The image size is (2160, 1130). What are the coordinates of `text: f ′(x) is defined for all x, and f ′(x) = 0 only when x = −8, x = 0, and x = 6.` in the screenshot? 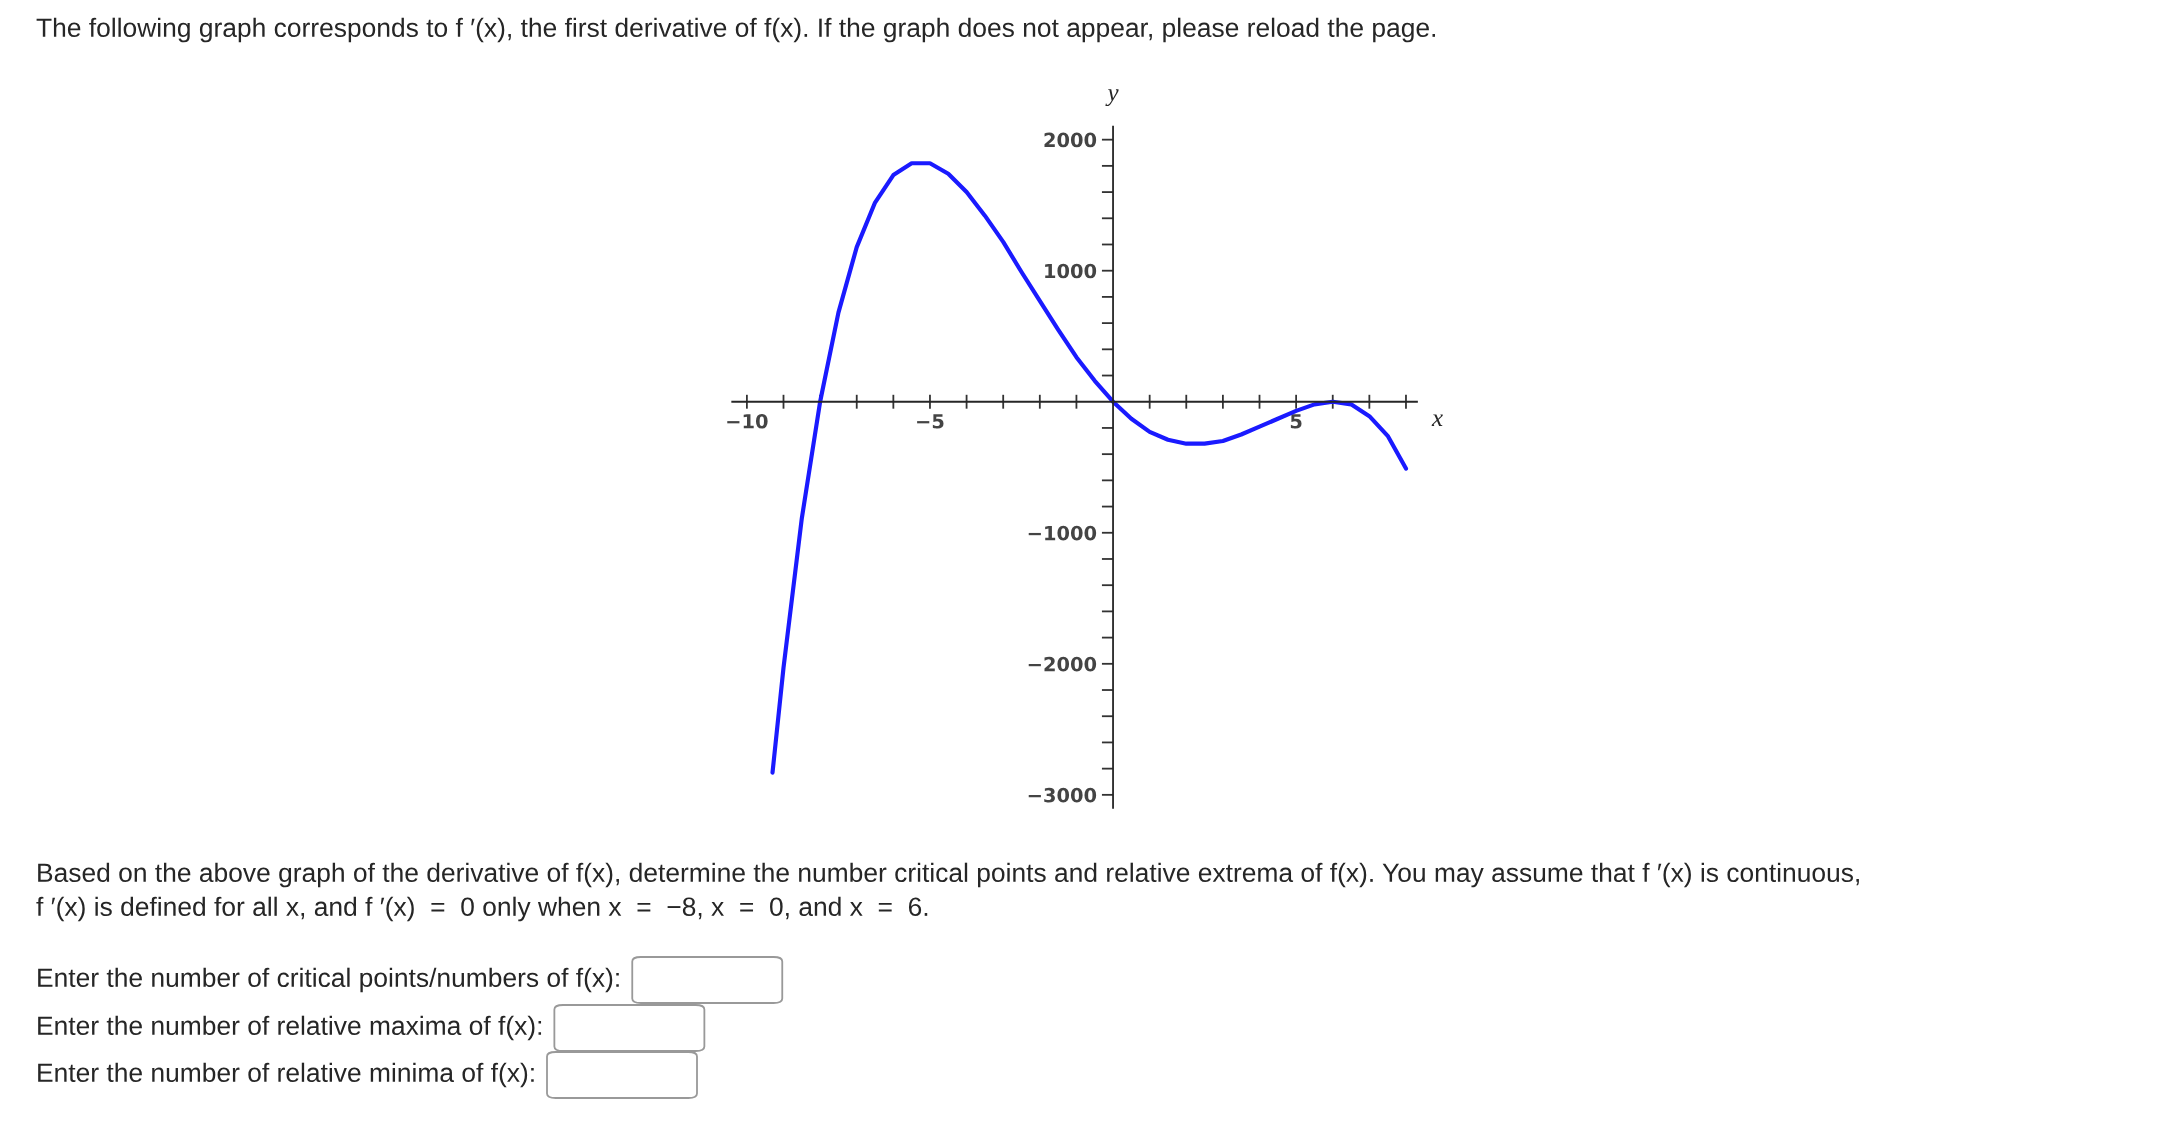 It's located at (482, 909).